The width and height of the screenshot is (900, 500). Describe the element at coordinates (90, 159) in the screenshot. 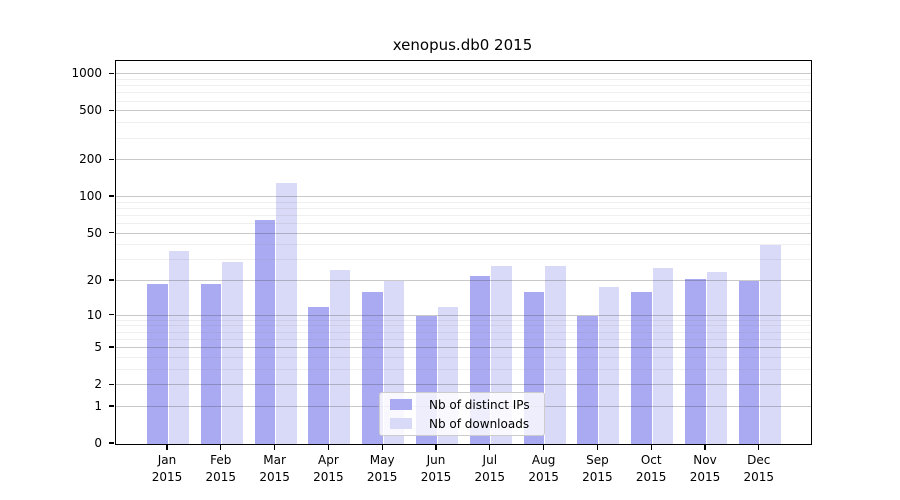

I see `y-tick-label: 200` at that location.